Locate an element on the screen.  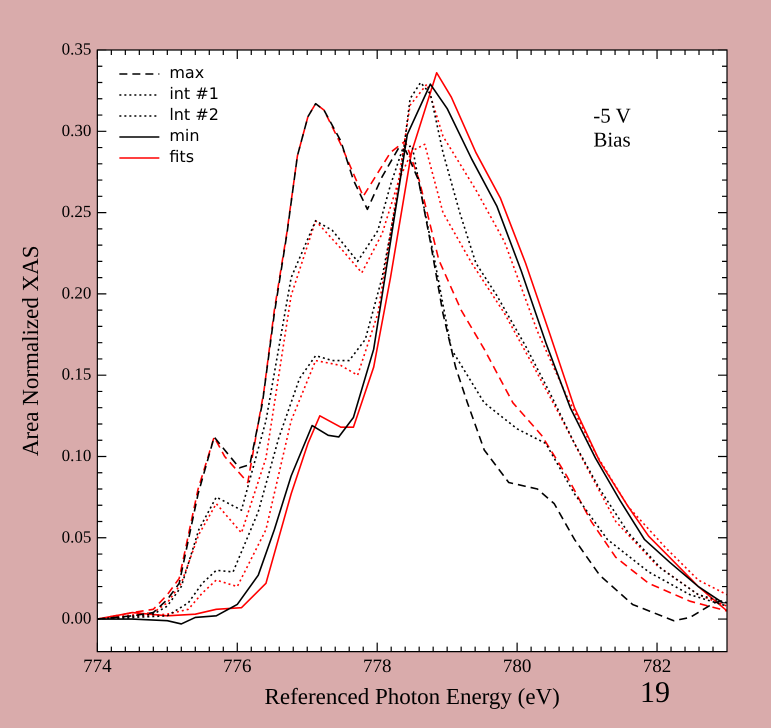
x-tick-label: 782 is located at coordinates (657, 666).